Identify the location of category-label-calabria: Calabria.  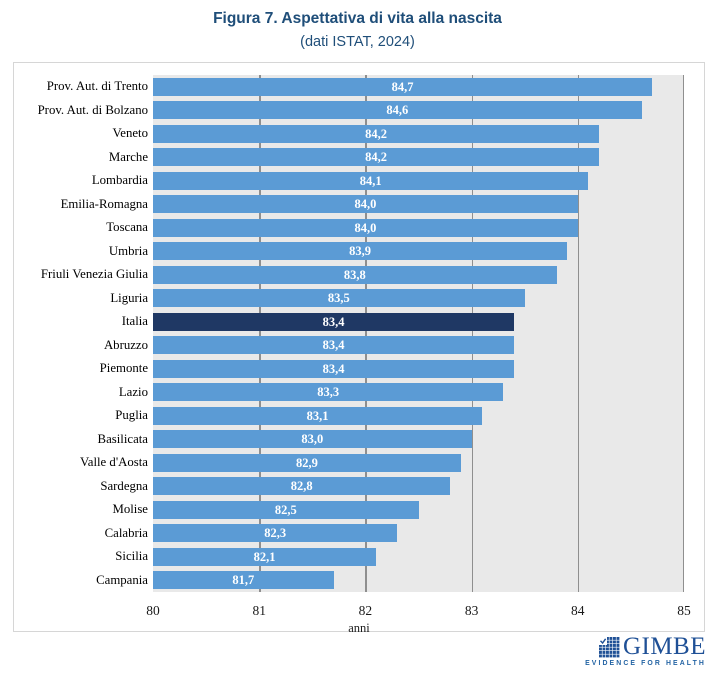
(126, 532).